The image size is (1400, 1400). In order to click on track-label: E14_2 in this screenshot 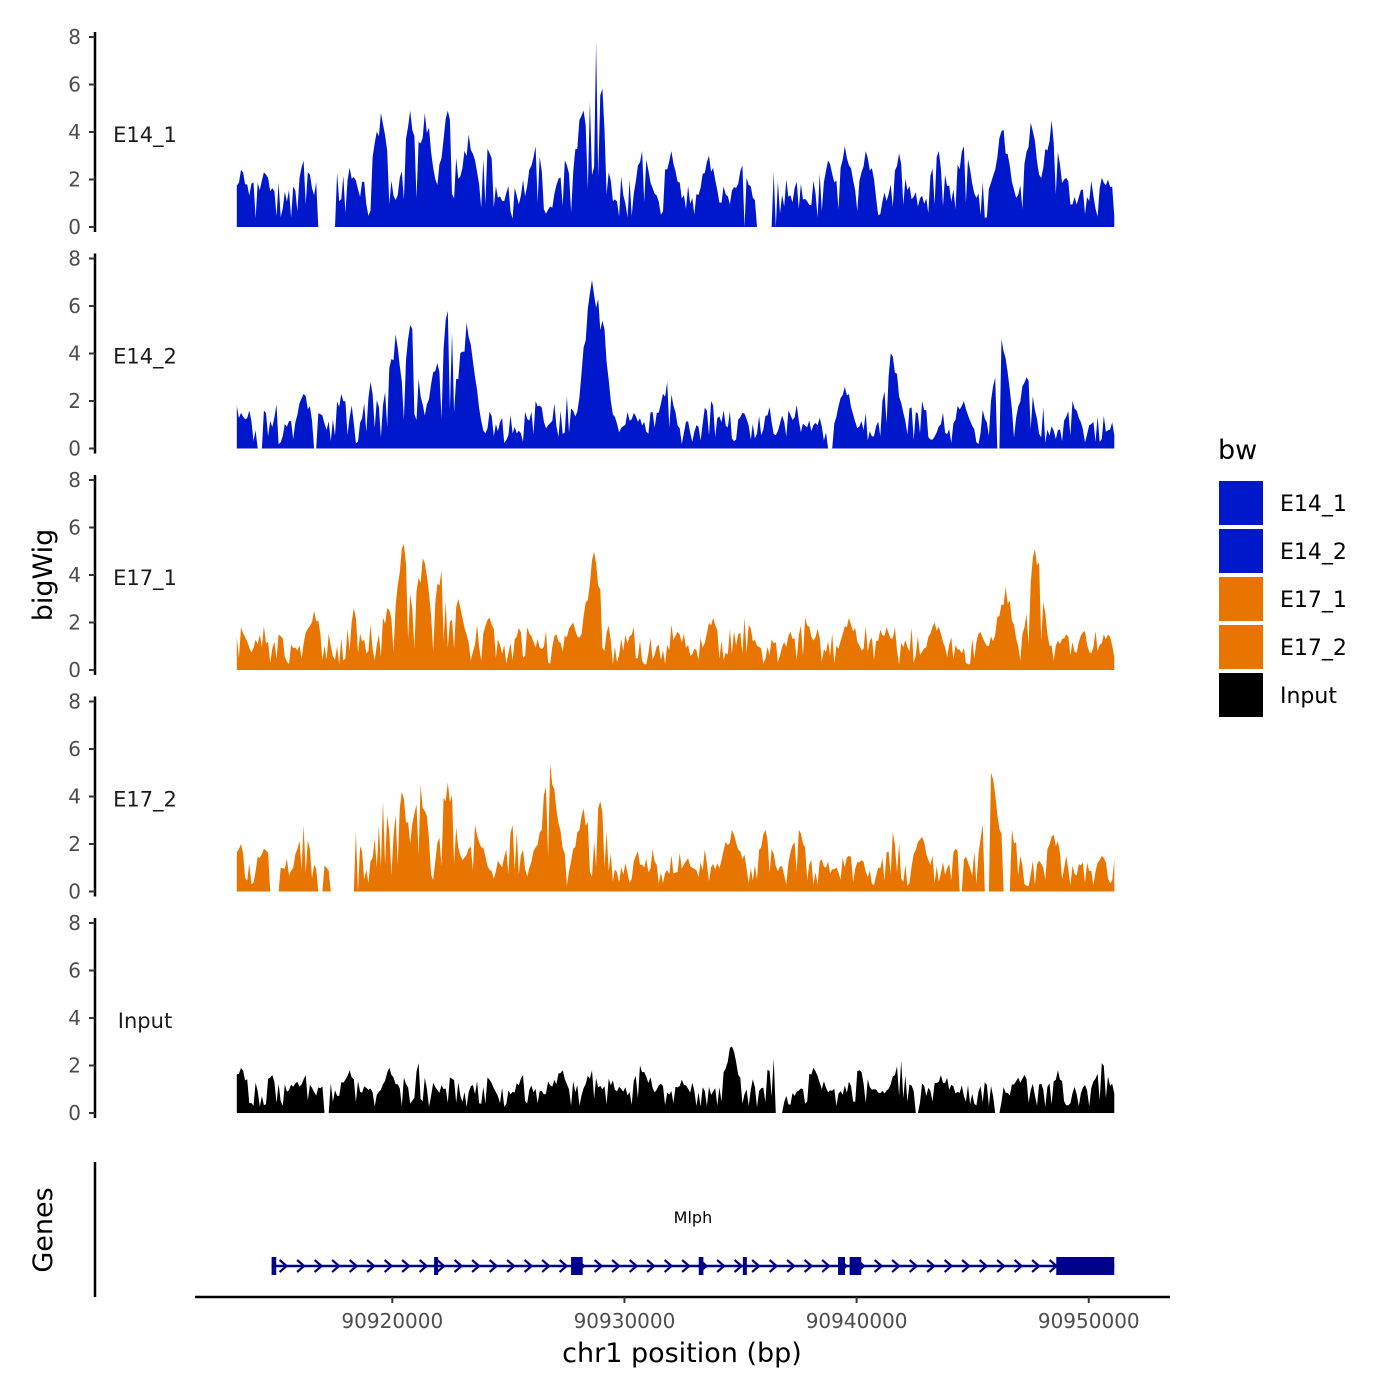, I will do `click(145, 357)`.